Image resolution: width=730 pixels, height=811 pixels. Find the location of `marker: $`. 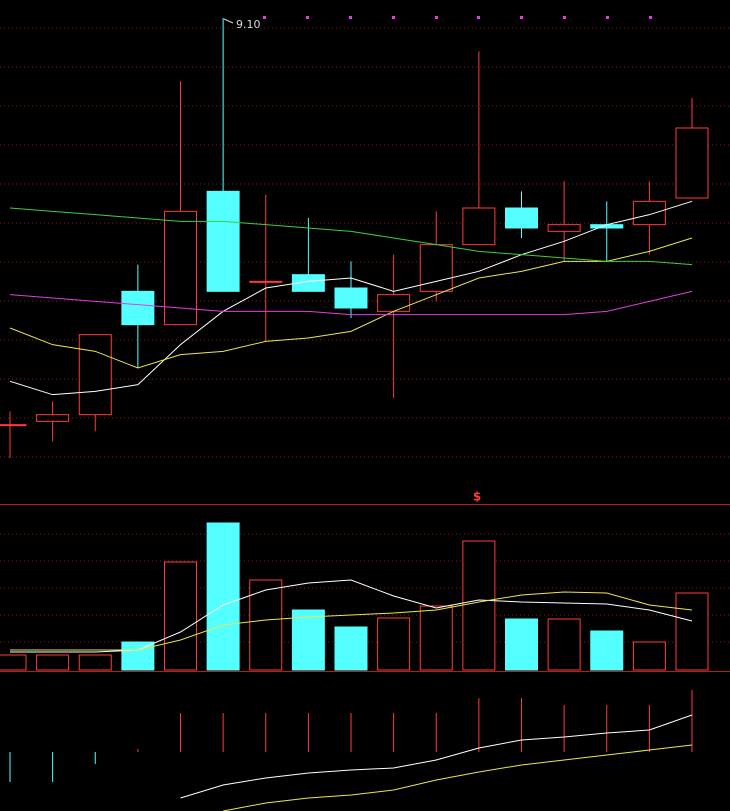

marker: $ is located at coordinates (477, 497).